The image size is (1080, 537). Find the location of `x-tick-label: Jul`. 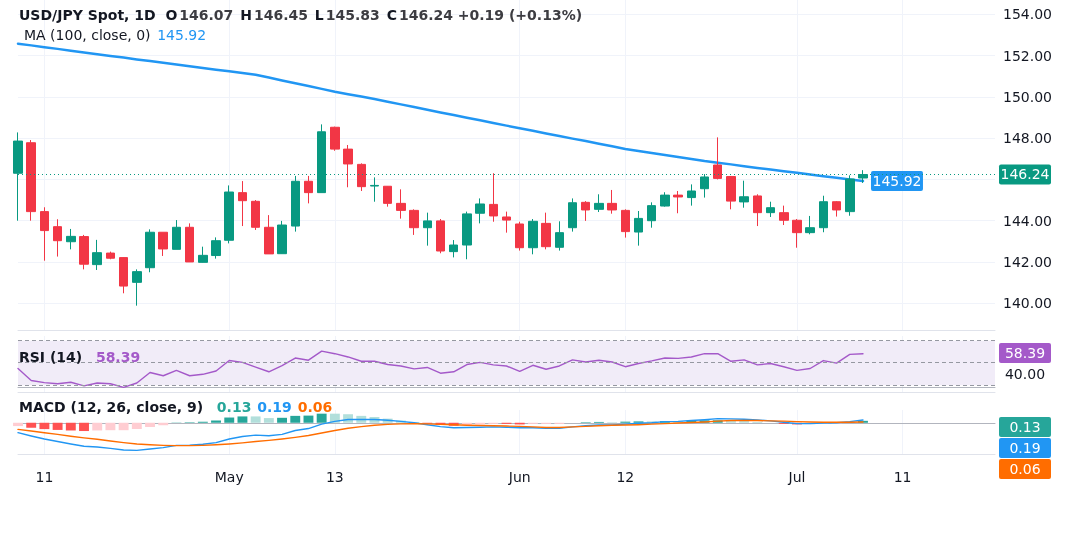

x-tick-label: Jul is located at coordinates (796, 477).